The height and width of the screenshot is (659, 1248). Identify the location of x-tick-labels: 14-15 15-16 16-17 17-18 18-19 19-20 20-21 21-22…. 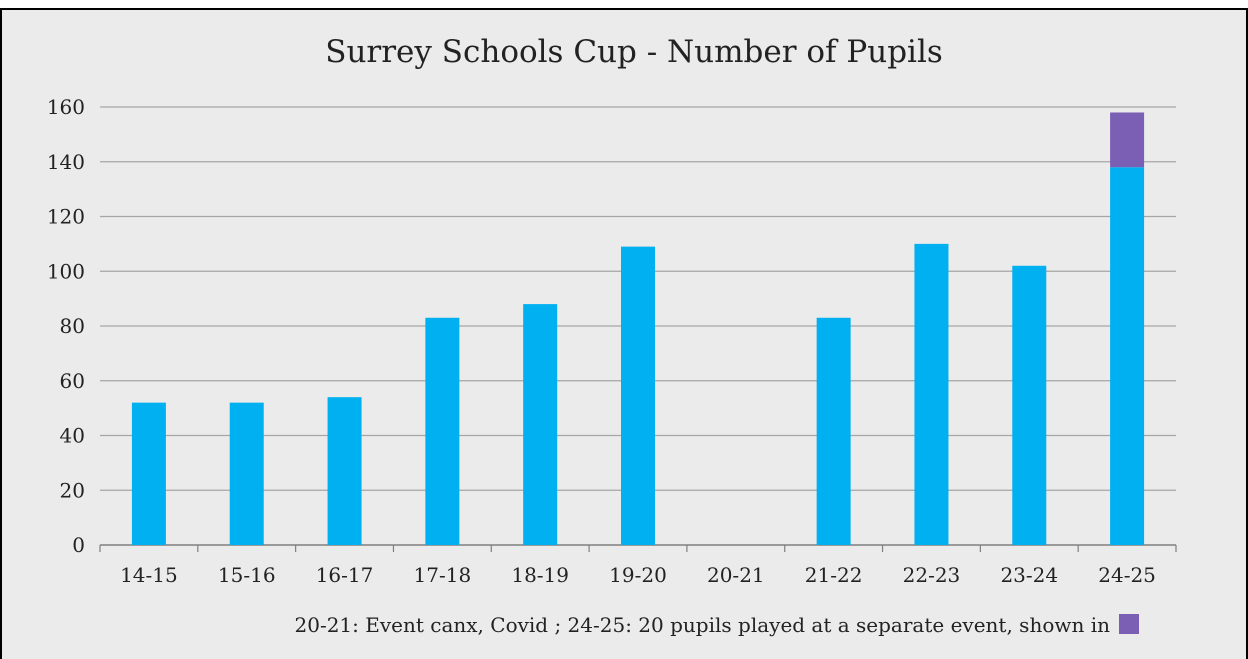
(638, 575).